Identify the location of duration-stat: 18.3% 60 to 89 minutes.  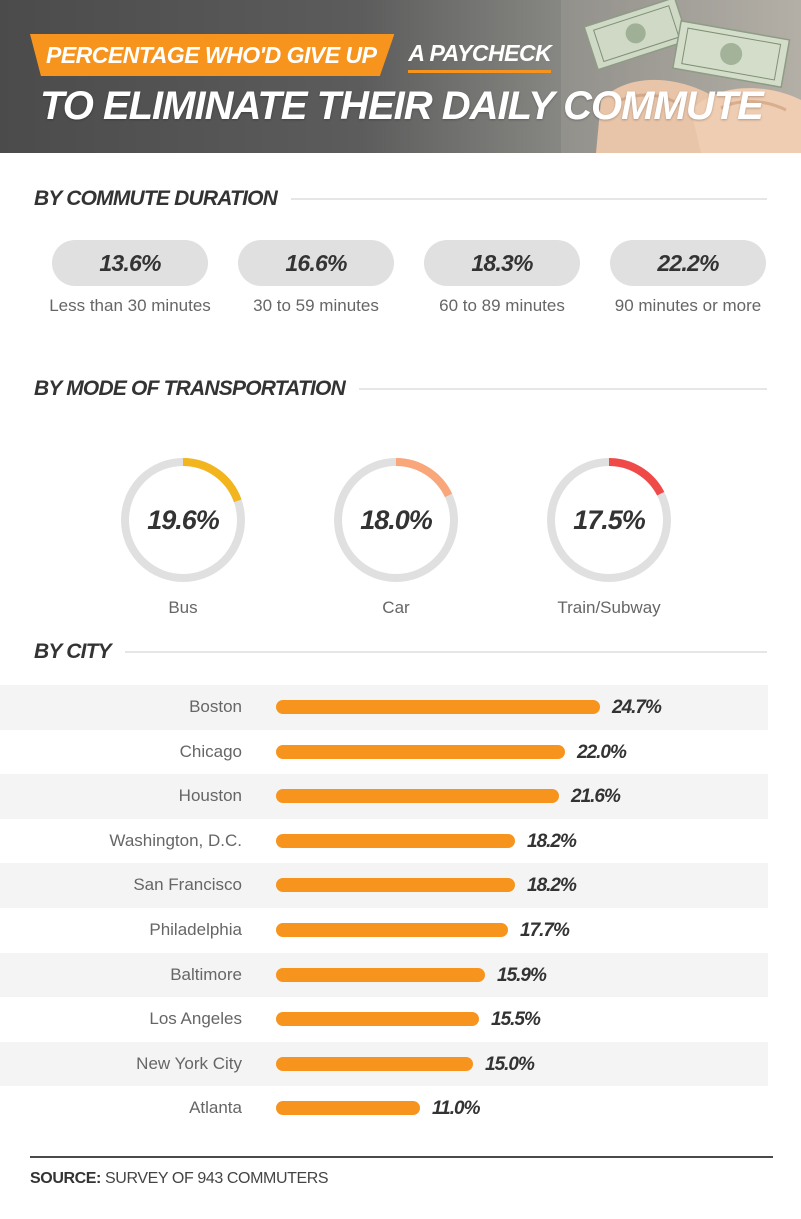
(502, 278).